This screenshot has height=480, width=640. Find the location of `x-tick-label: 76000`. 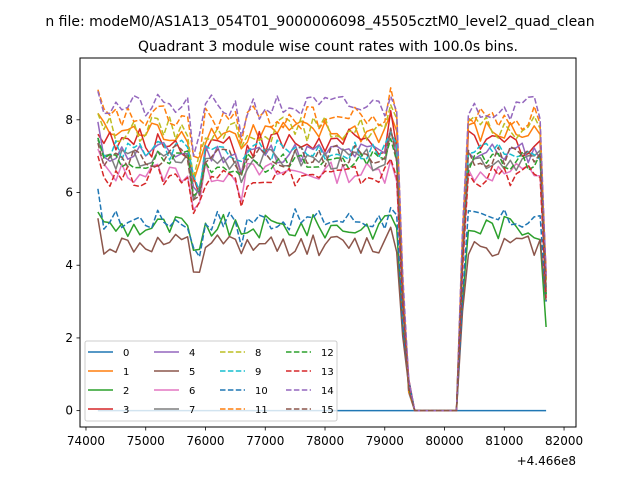

x-tick-label: 76000 is located at coordinates (205, 441).